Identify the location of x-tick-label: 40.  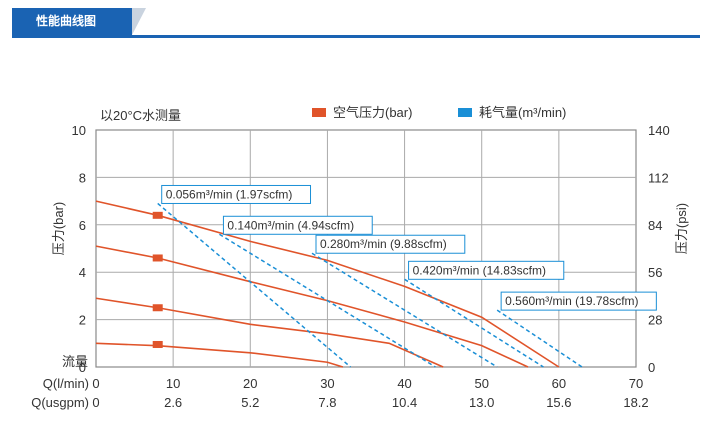
(404, 383).